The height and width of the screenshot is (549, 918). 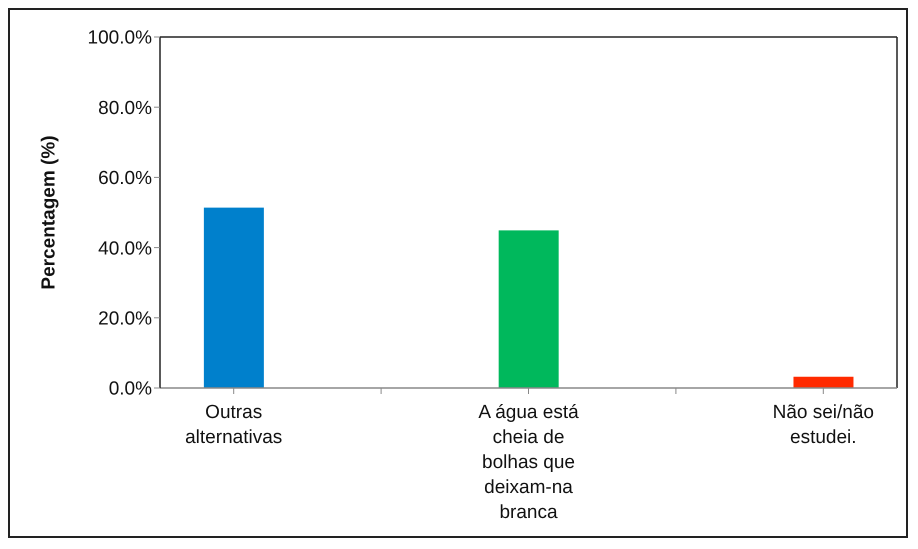 What do you see at coordinates (125, 108) in the screenshot?
I see `y-tick-label: 80.0%` at bounding box center [125, 108].